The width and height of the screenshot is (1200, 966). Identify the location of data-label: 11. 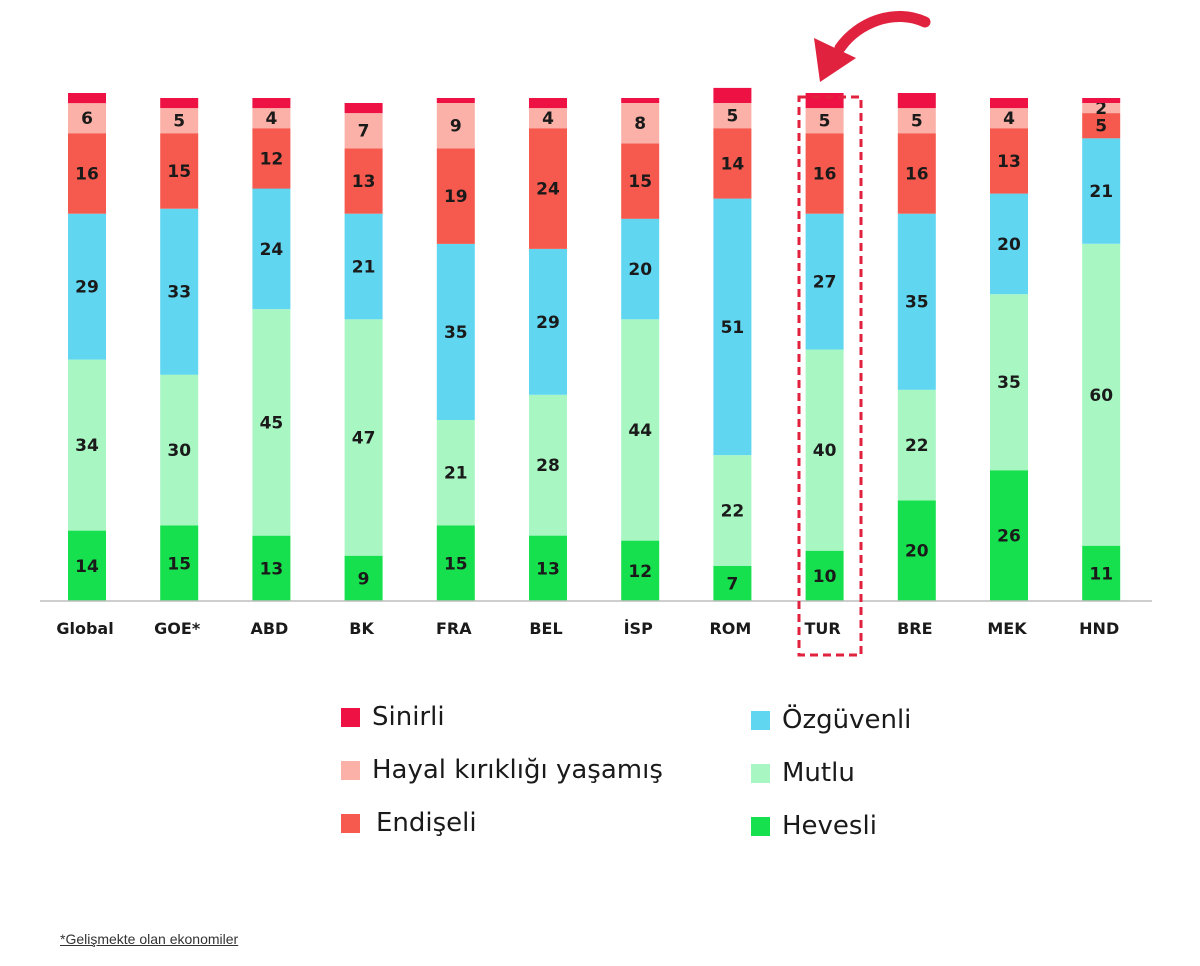
(1101, 574).